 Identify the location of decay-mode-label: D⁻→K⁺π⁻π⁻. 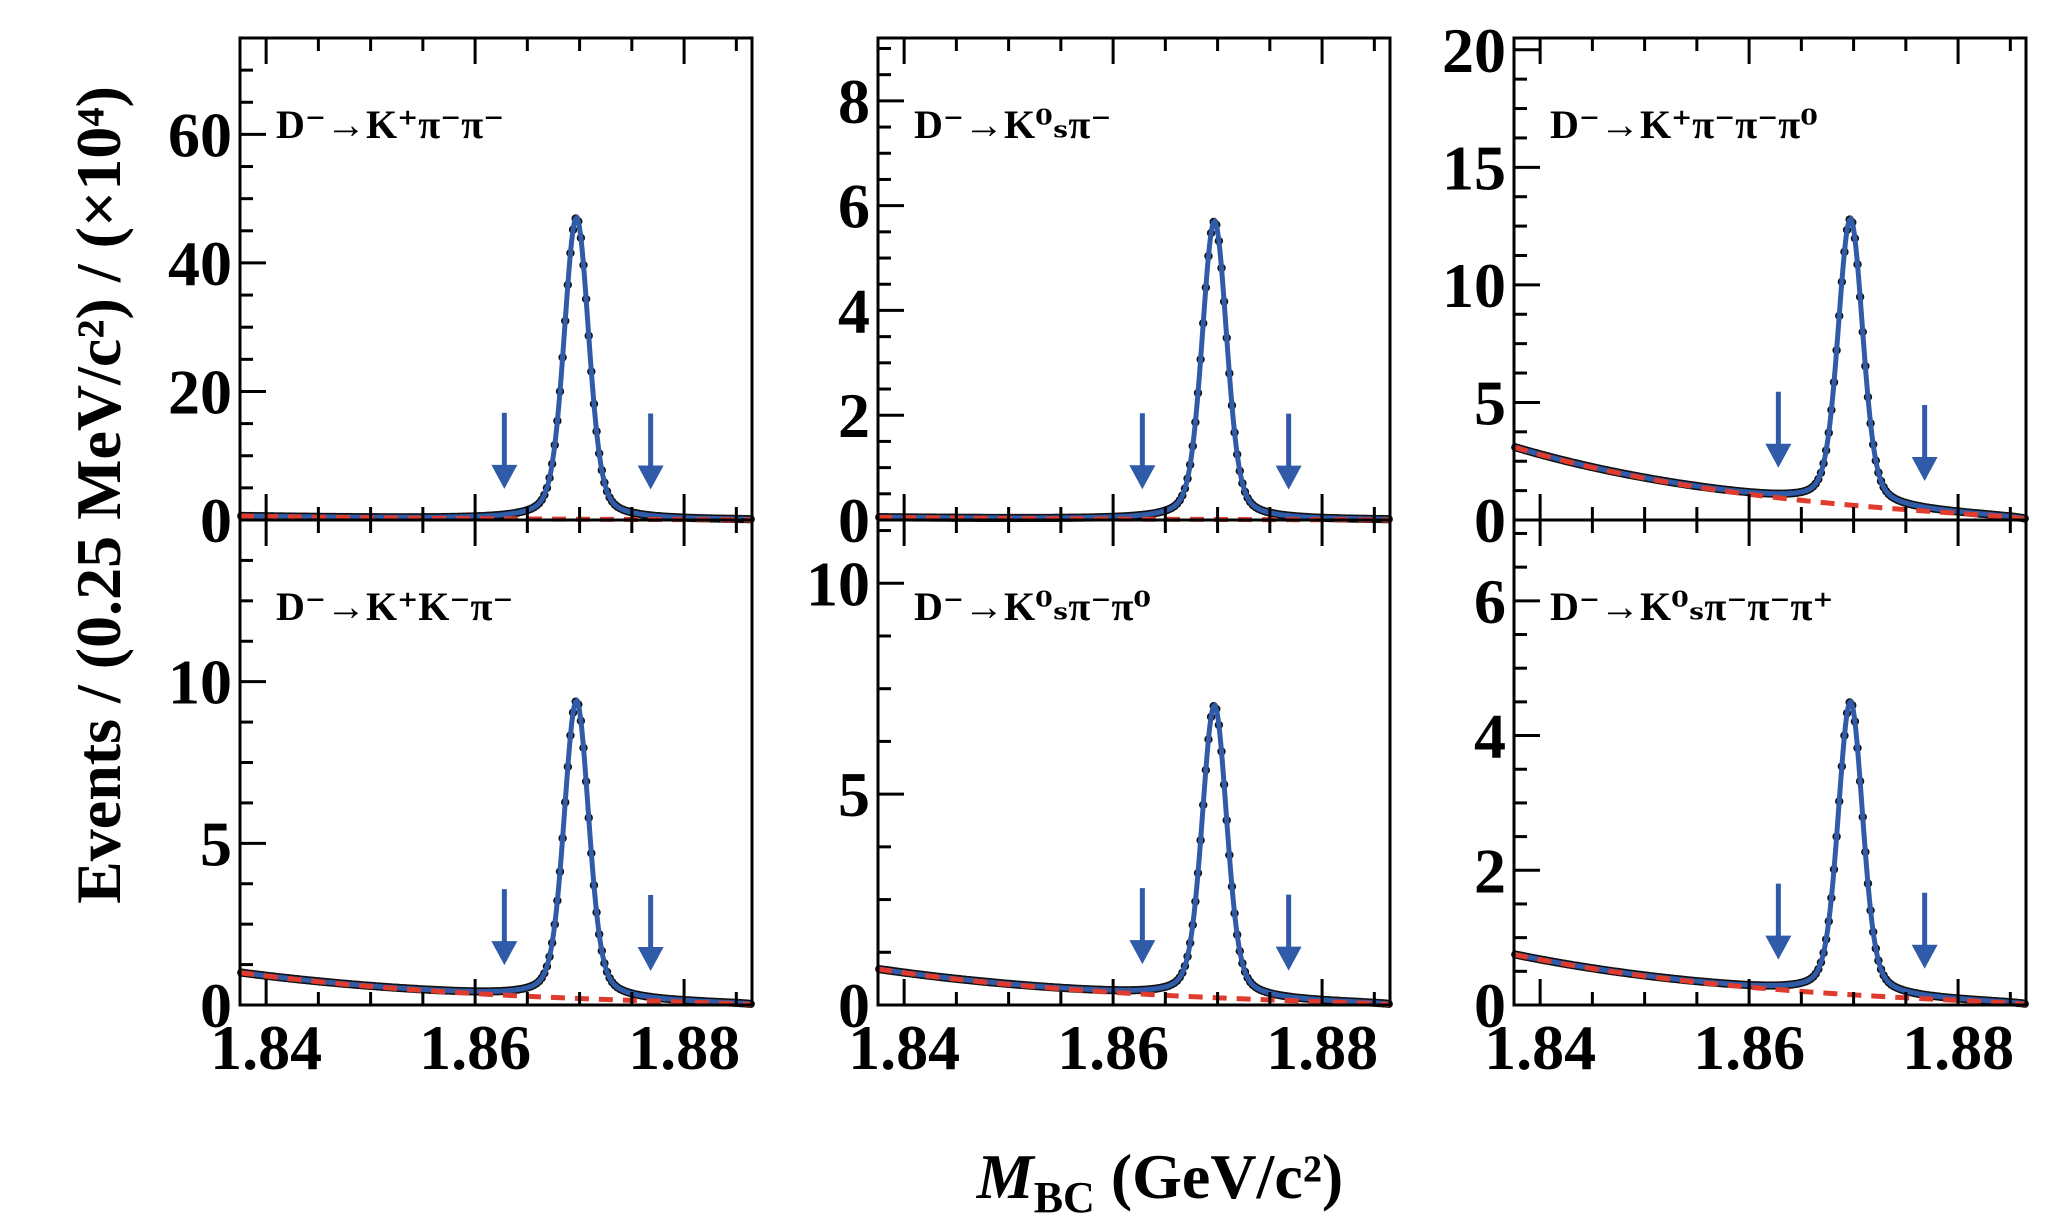
(390, 124).